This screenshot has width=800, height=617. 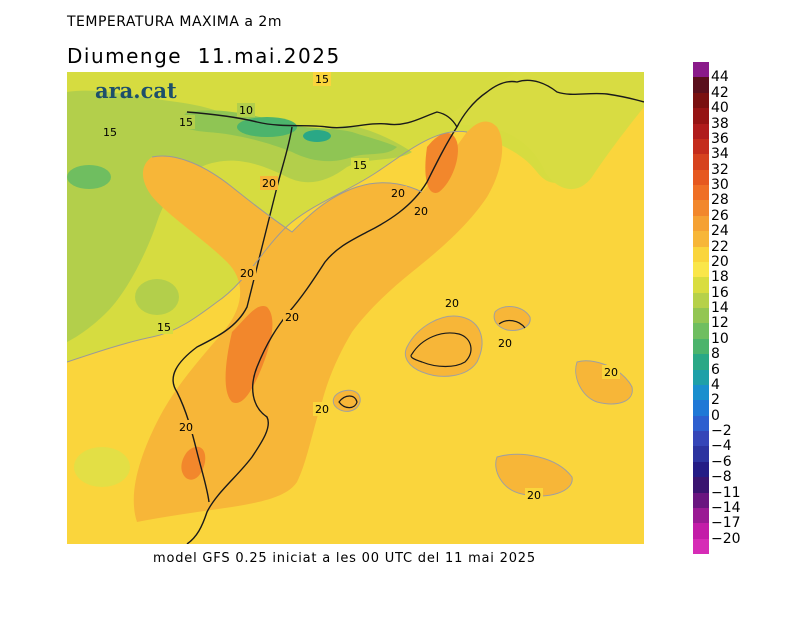 What do you see at coordinates (715, 369) in the screenshot?
I see `color-scale-label: 6` at bounding box center [715, 369].